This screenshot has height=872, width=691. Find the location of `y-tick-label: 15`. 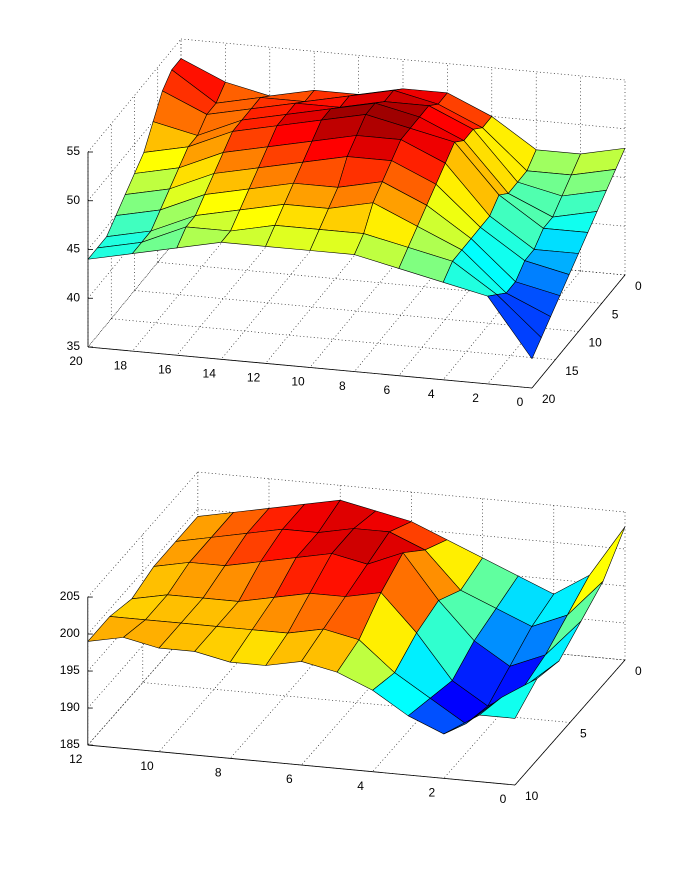

y-tick-label: 15 is located at coordinates (572, 371).